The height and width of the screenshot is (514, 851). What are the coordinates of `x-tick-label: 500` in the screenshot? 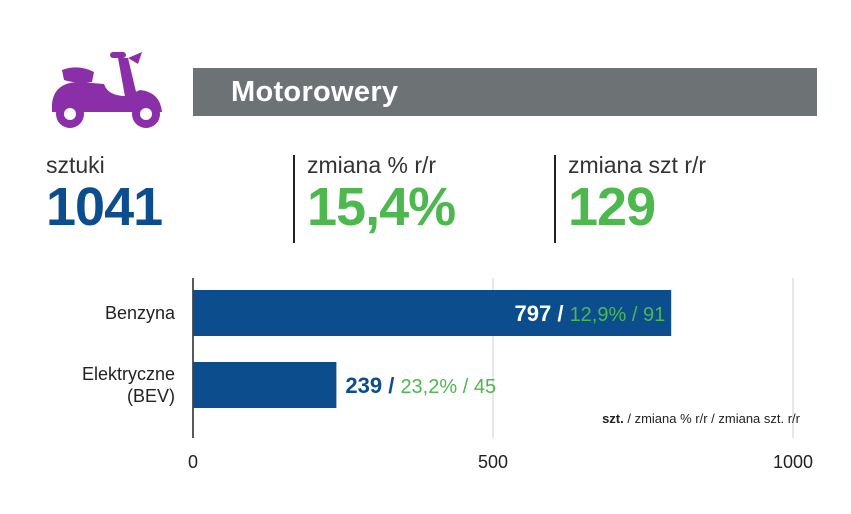 It's located at (493, 462).